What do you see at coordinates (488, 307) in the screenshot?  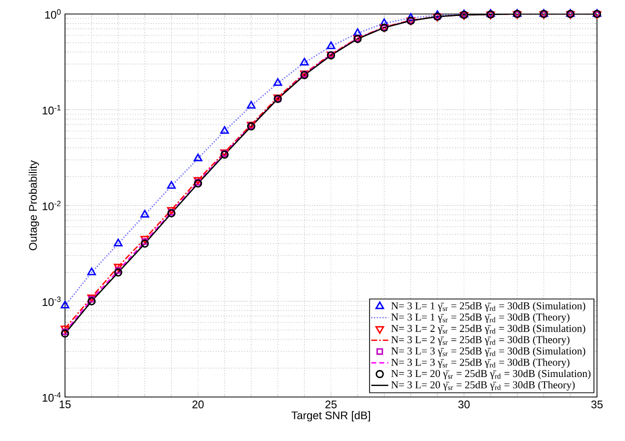 I see `legend-label: N= 3 L= 1 γ̄$_{sr}$ = 25dB γ̄$_{rd}$ = 30dB (Simulation)` at bounding box center [488, 307].